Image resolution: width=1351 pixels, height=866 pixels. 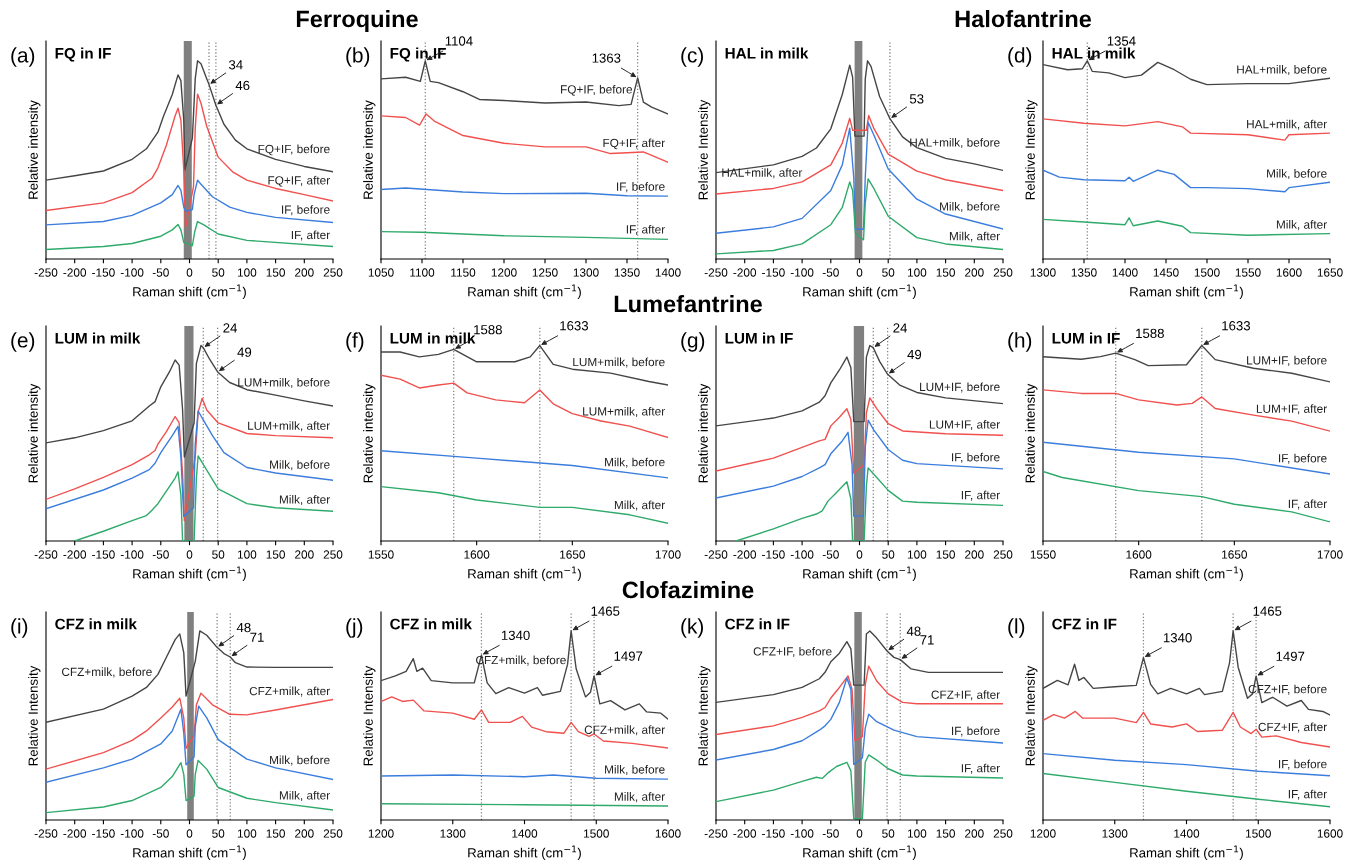 I want to click on x-tick-label: 1150, so click(x=463, y=272).